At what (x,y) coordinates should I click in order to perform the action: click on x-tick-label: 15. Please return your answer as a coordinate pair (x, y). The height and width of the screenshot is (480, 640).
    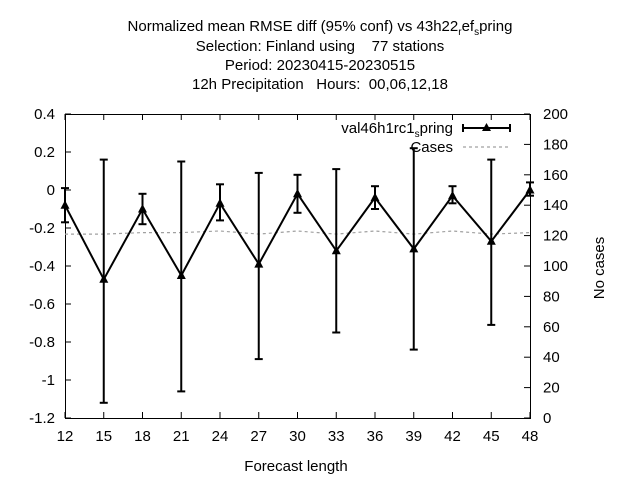
    Looking at the image, I should click on (103, 436).